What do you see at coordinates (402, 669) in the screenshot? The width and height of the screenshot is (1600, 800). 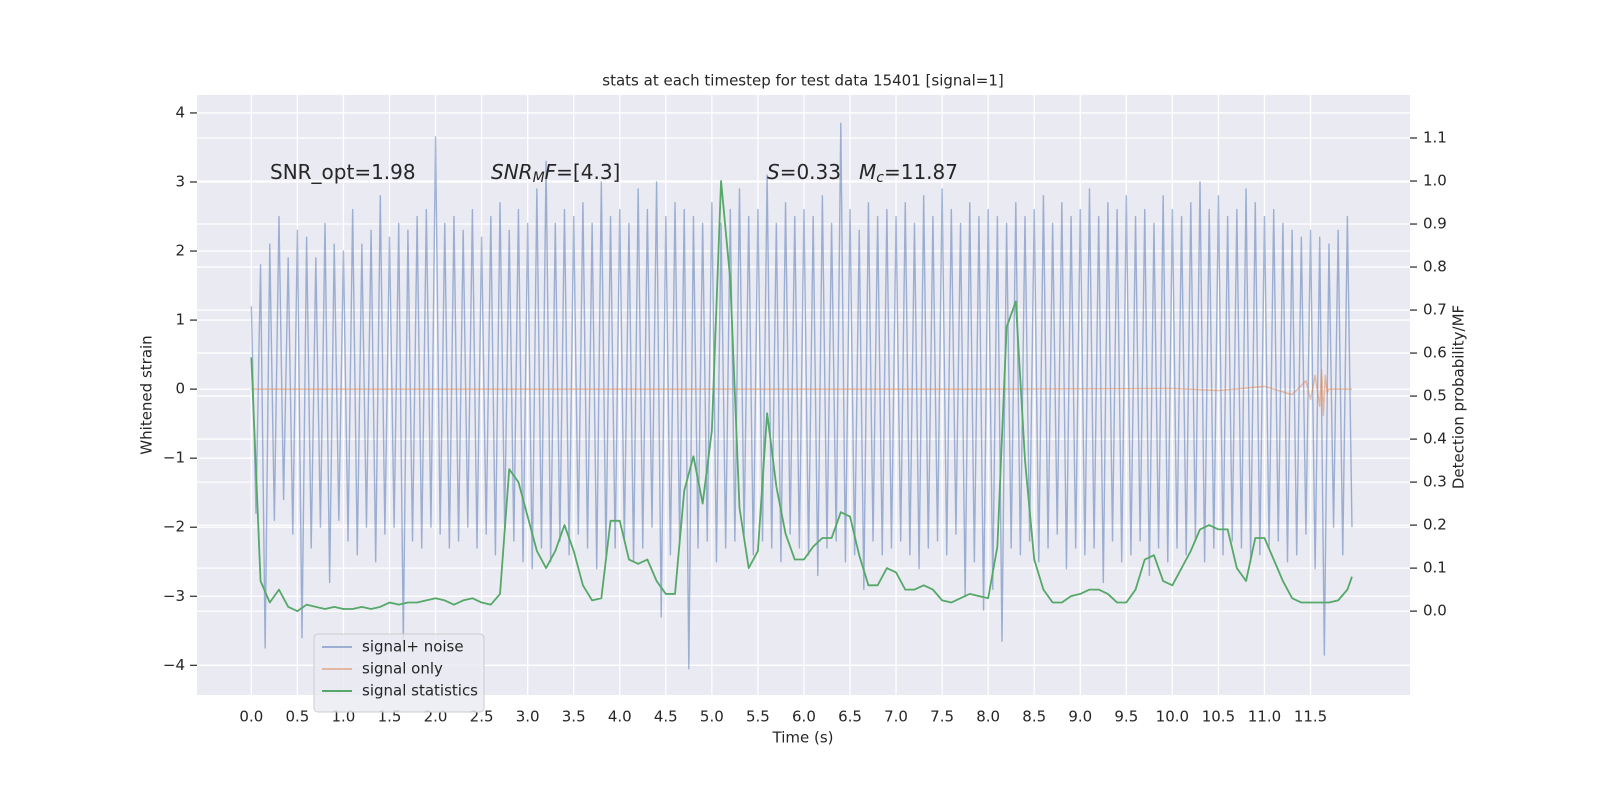 I see `legend-label: signal only` at bounding box center [402, 669].